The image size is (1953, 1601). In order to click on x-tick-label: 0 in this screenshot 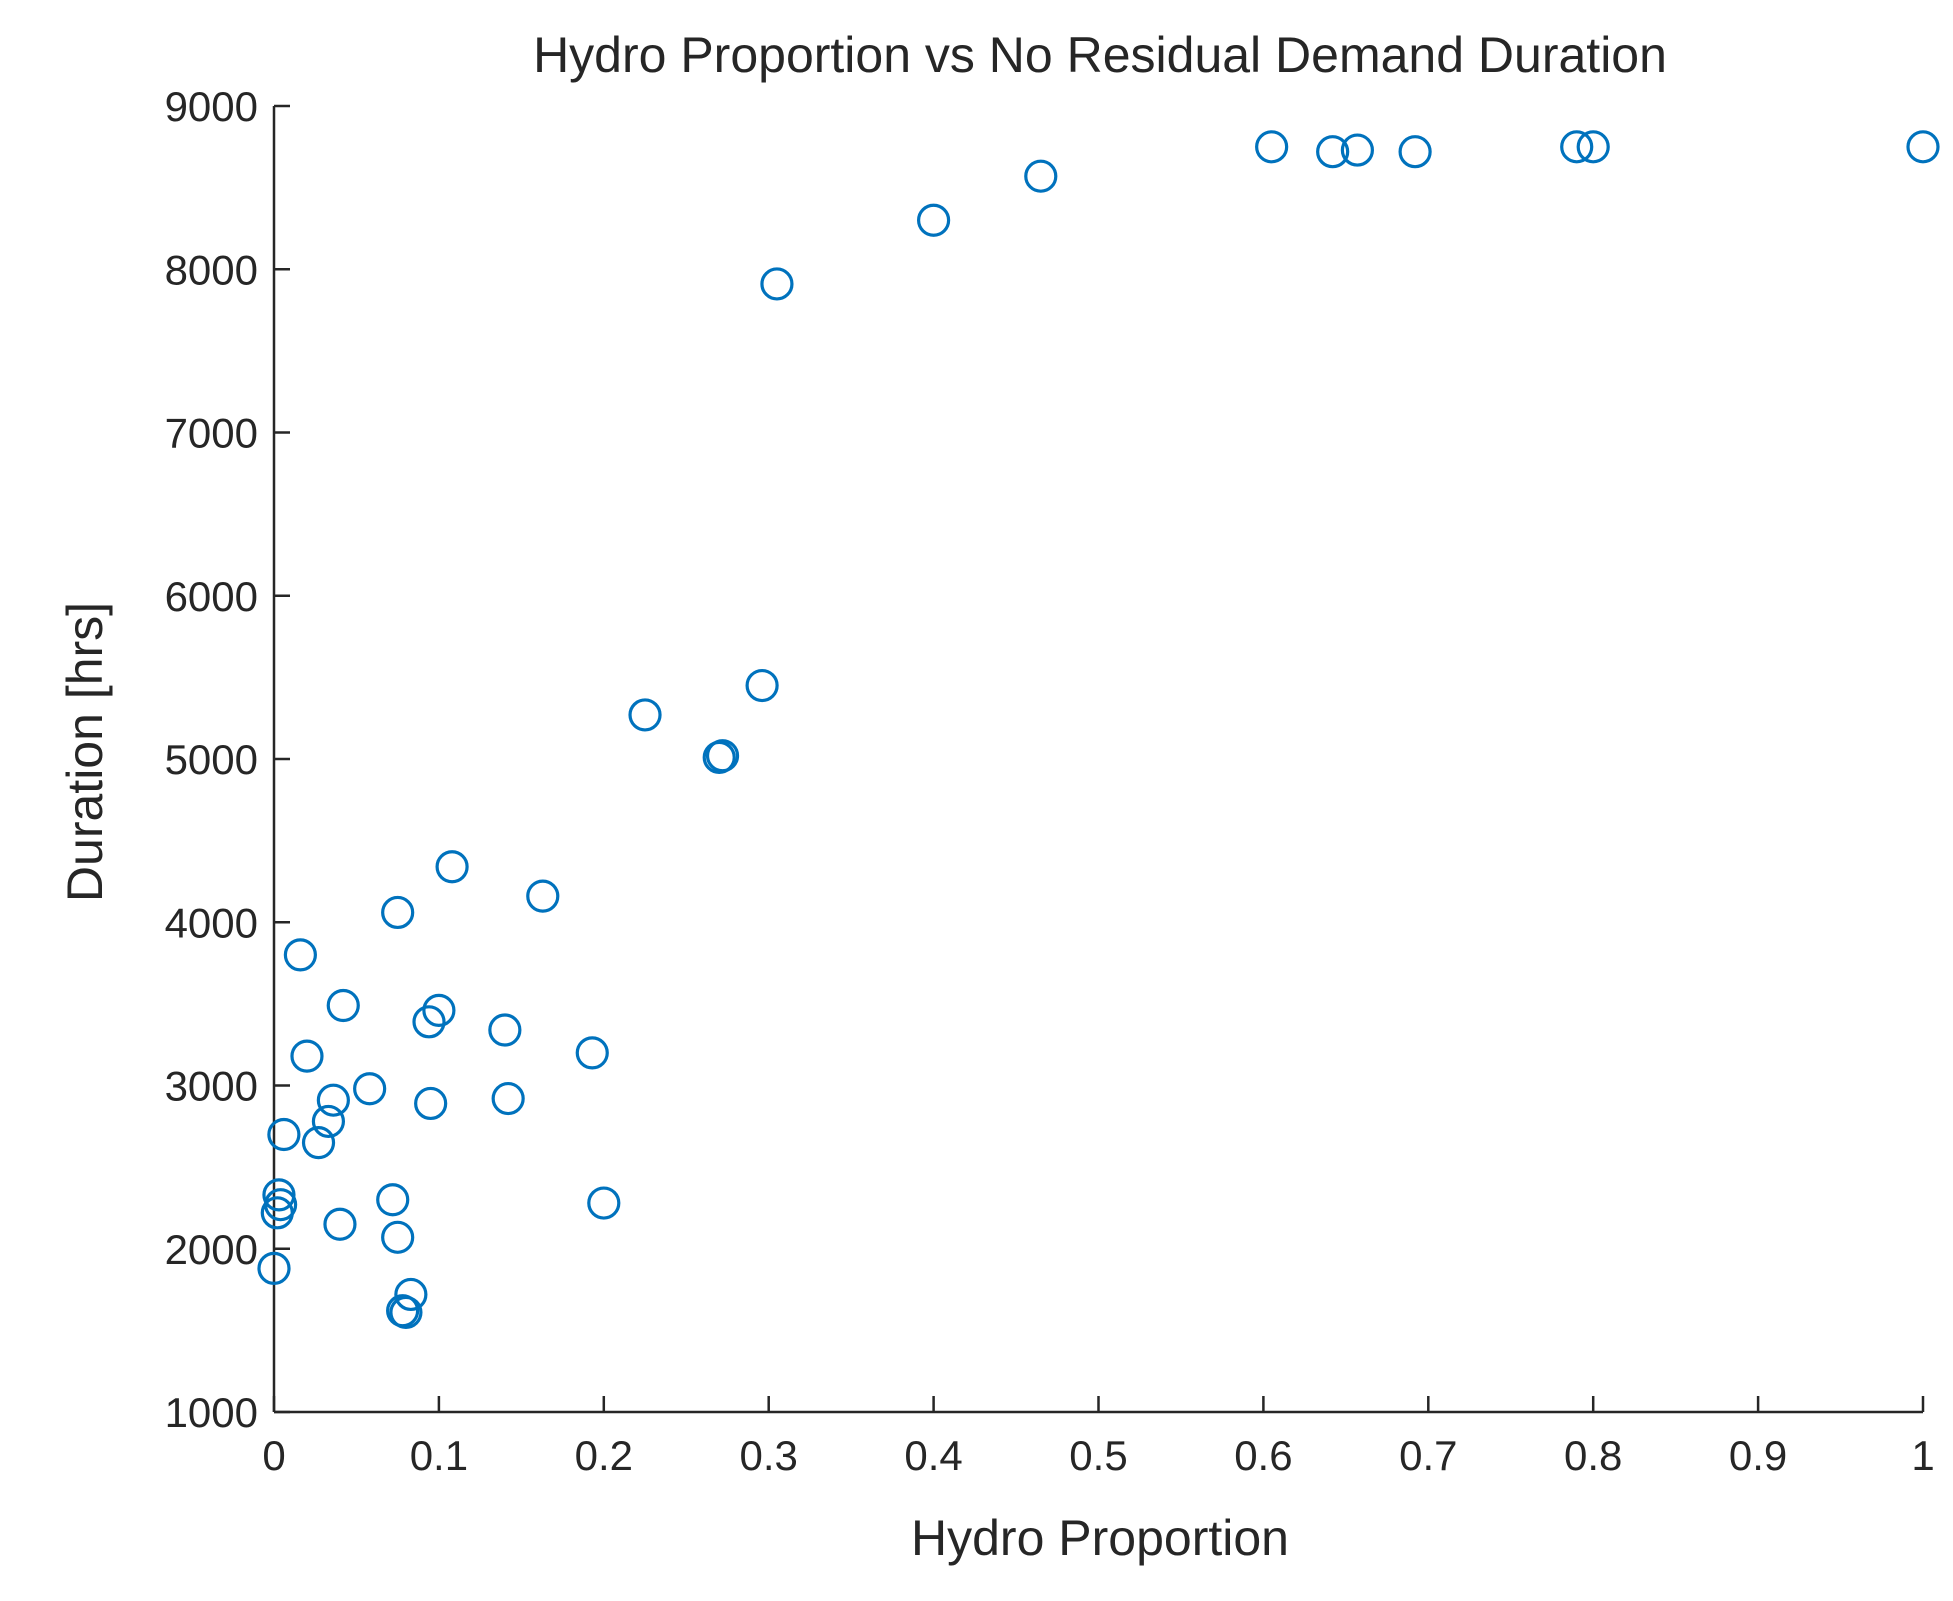, I will do `click(273, 1455)`.